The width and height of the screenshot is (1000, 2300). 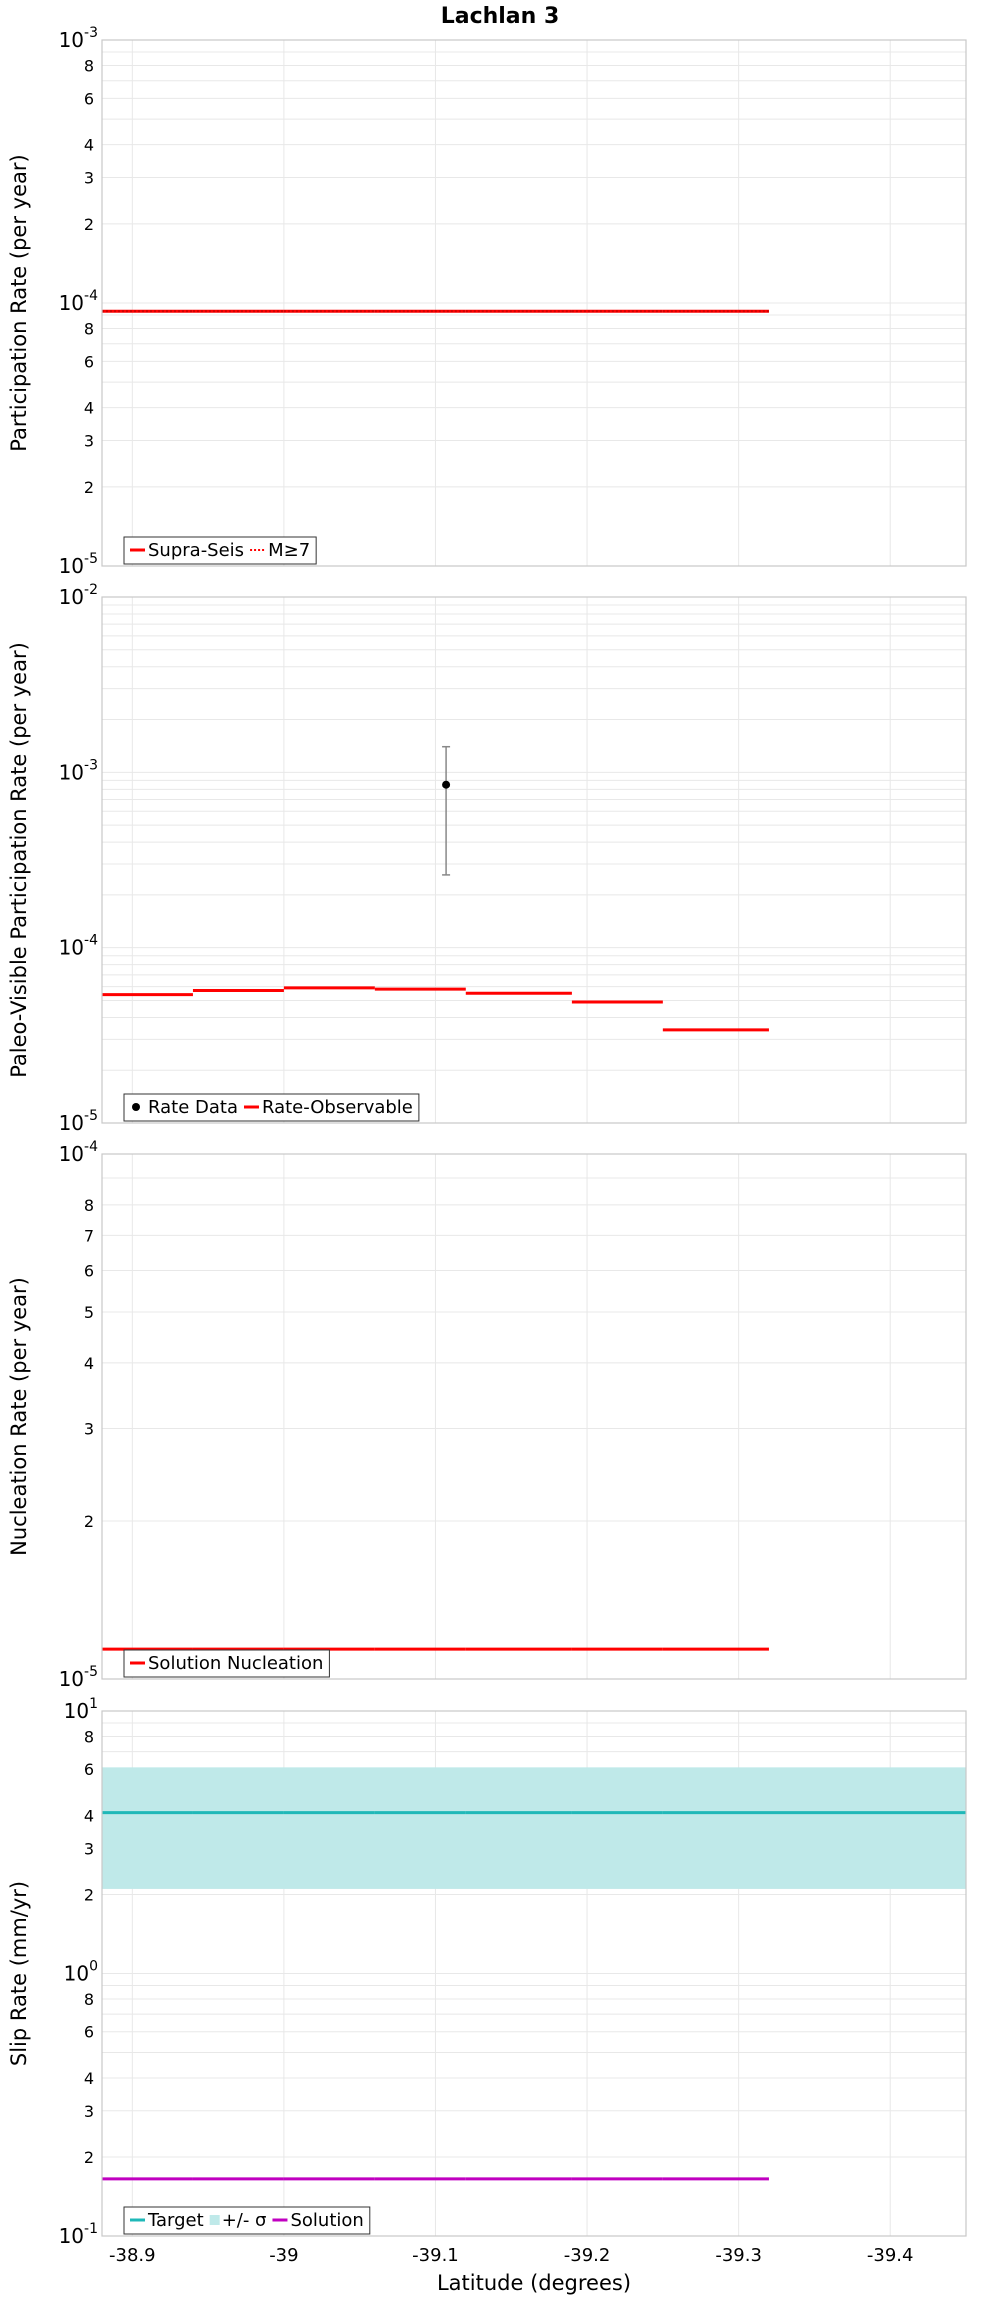 I want to click on legend: Rate Data Rate-Observable, so click(x=271, y=1107).